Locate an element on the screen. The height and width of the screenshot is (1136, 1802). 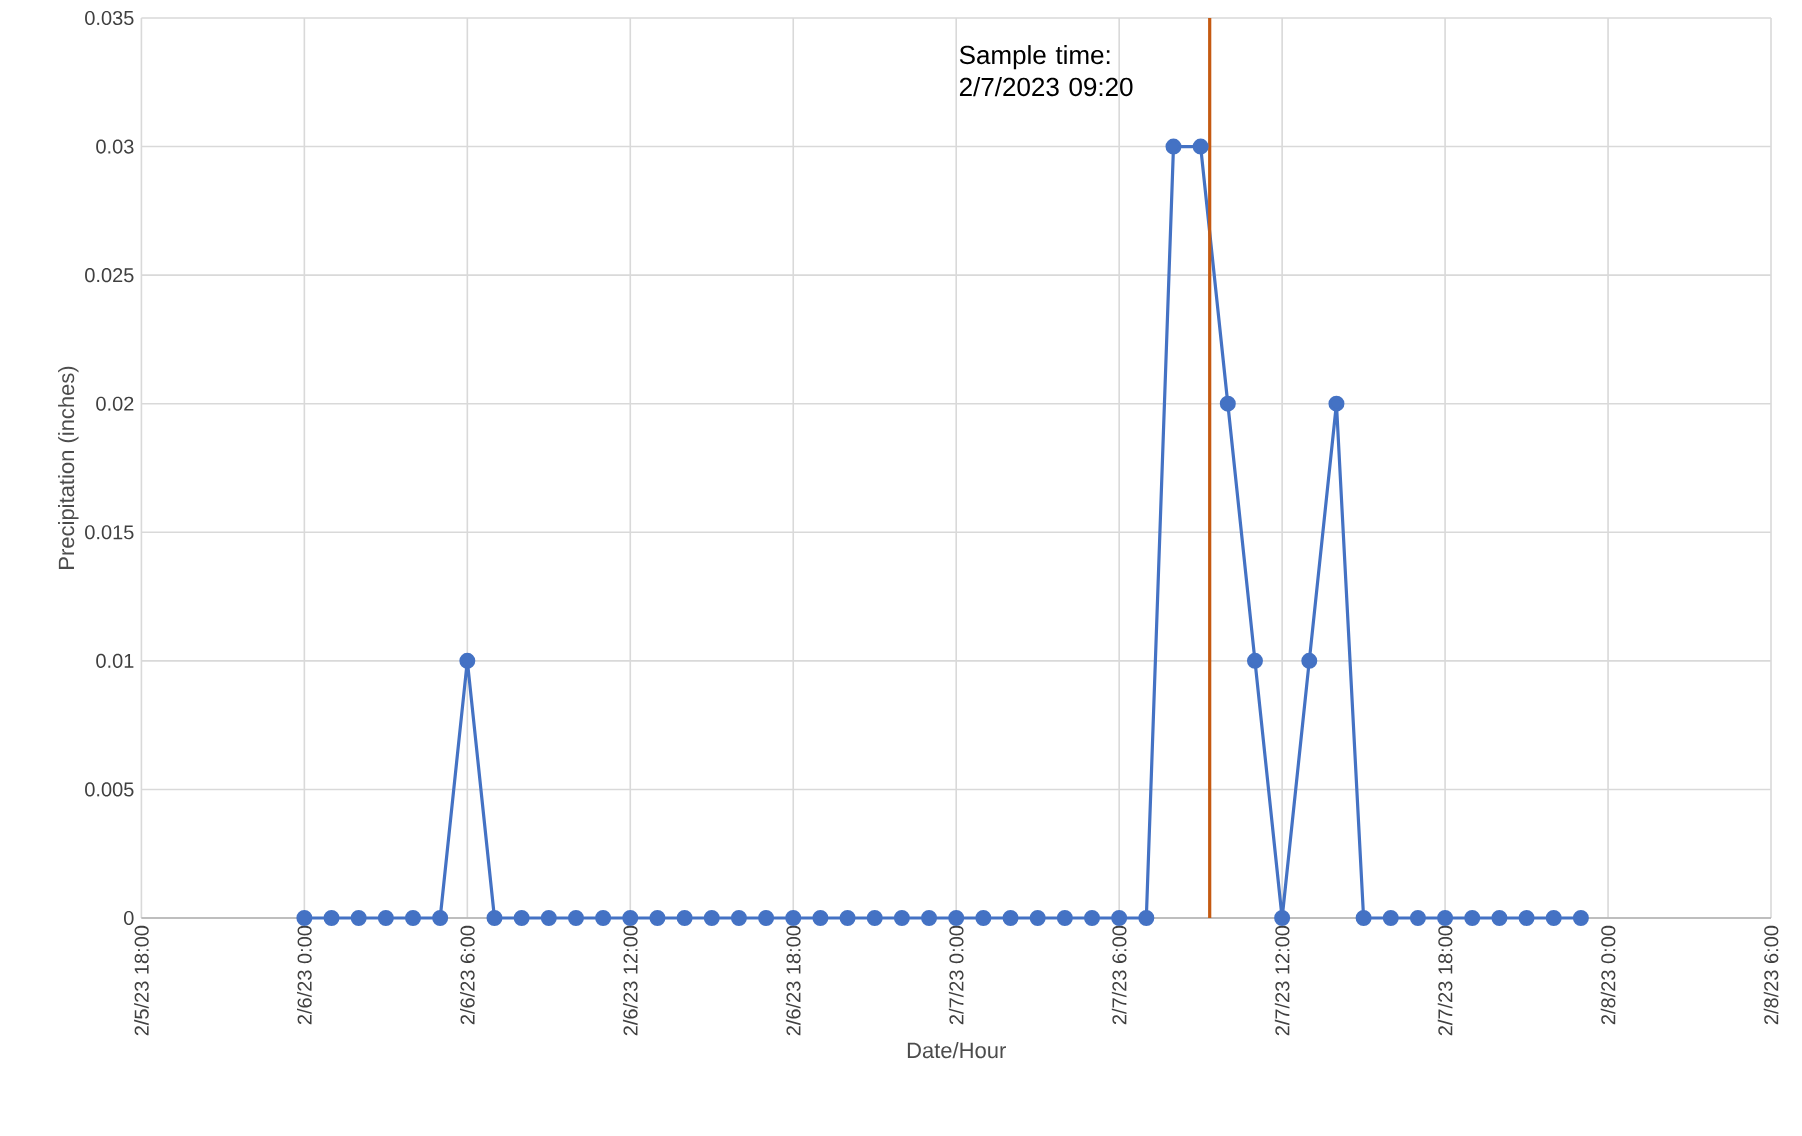
y-tick-label: 0.015 is located at coordinates (109, 532).